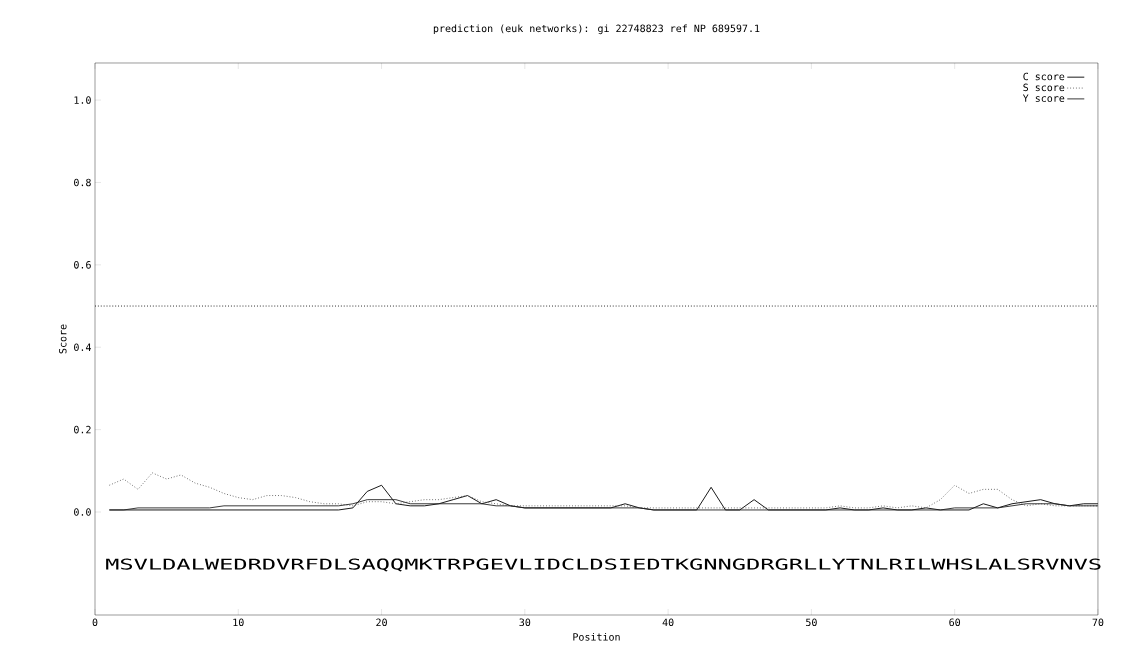 This screenshot has height=656, width=1127. I want to click on legend-label: S score, so click(1044, 87).